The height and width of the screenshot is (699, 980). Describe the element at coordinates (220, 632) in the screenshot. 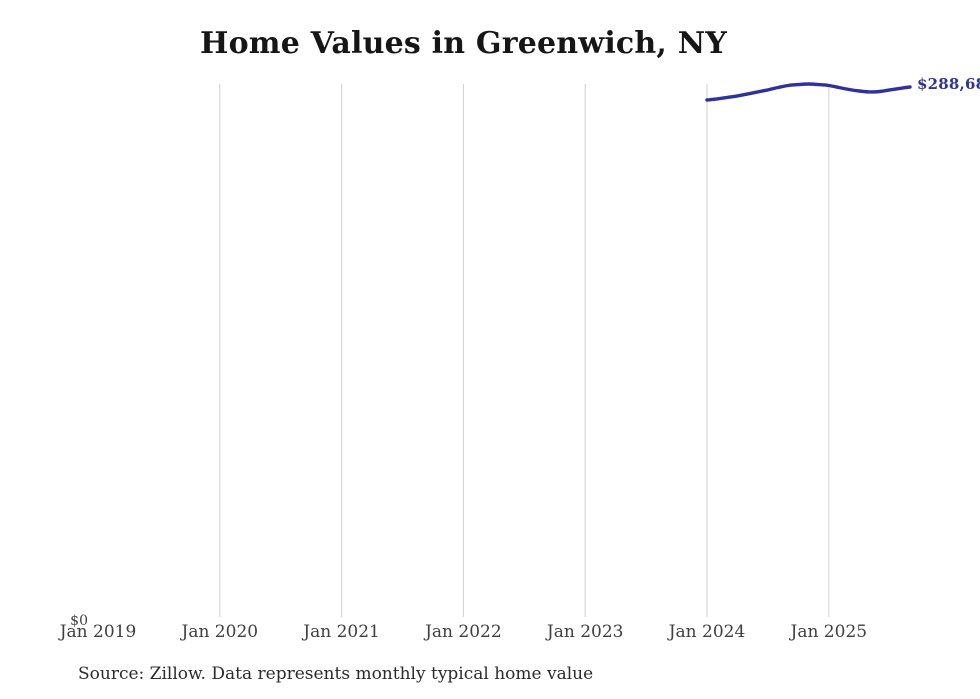

I see `x-axis-label: Jan 2020` at that location.